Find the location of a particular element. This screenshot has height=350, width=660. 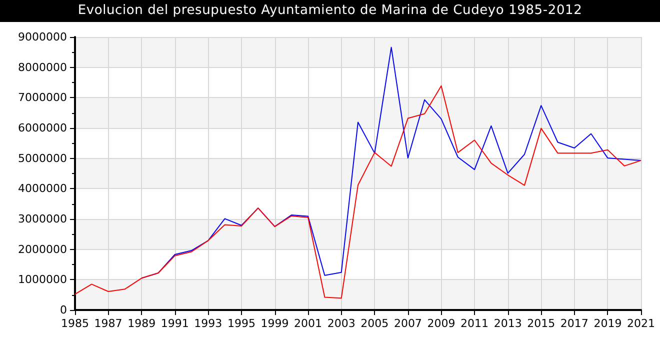

x-tick-label: 2007 is located at coordinates (408, 323).